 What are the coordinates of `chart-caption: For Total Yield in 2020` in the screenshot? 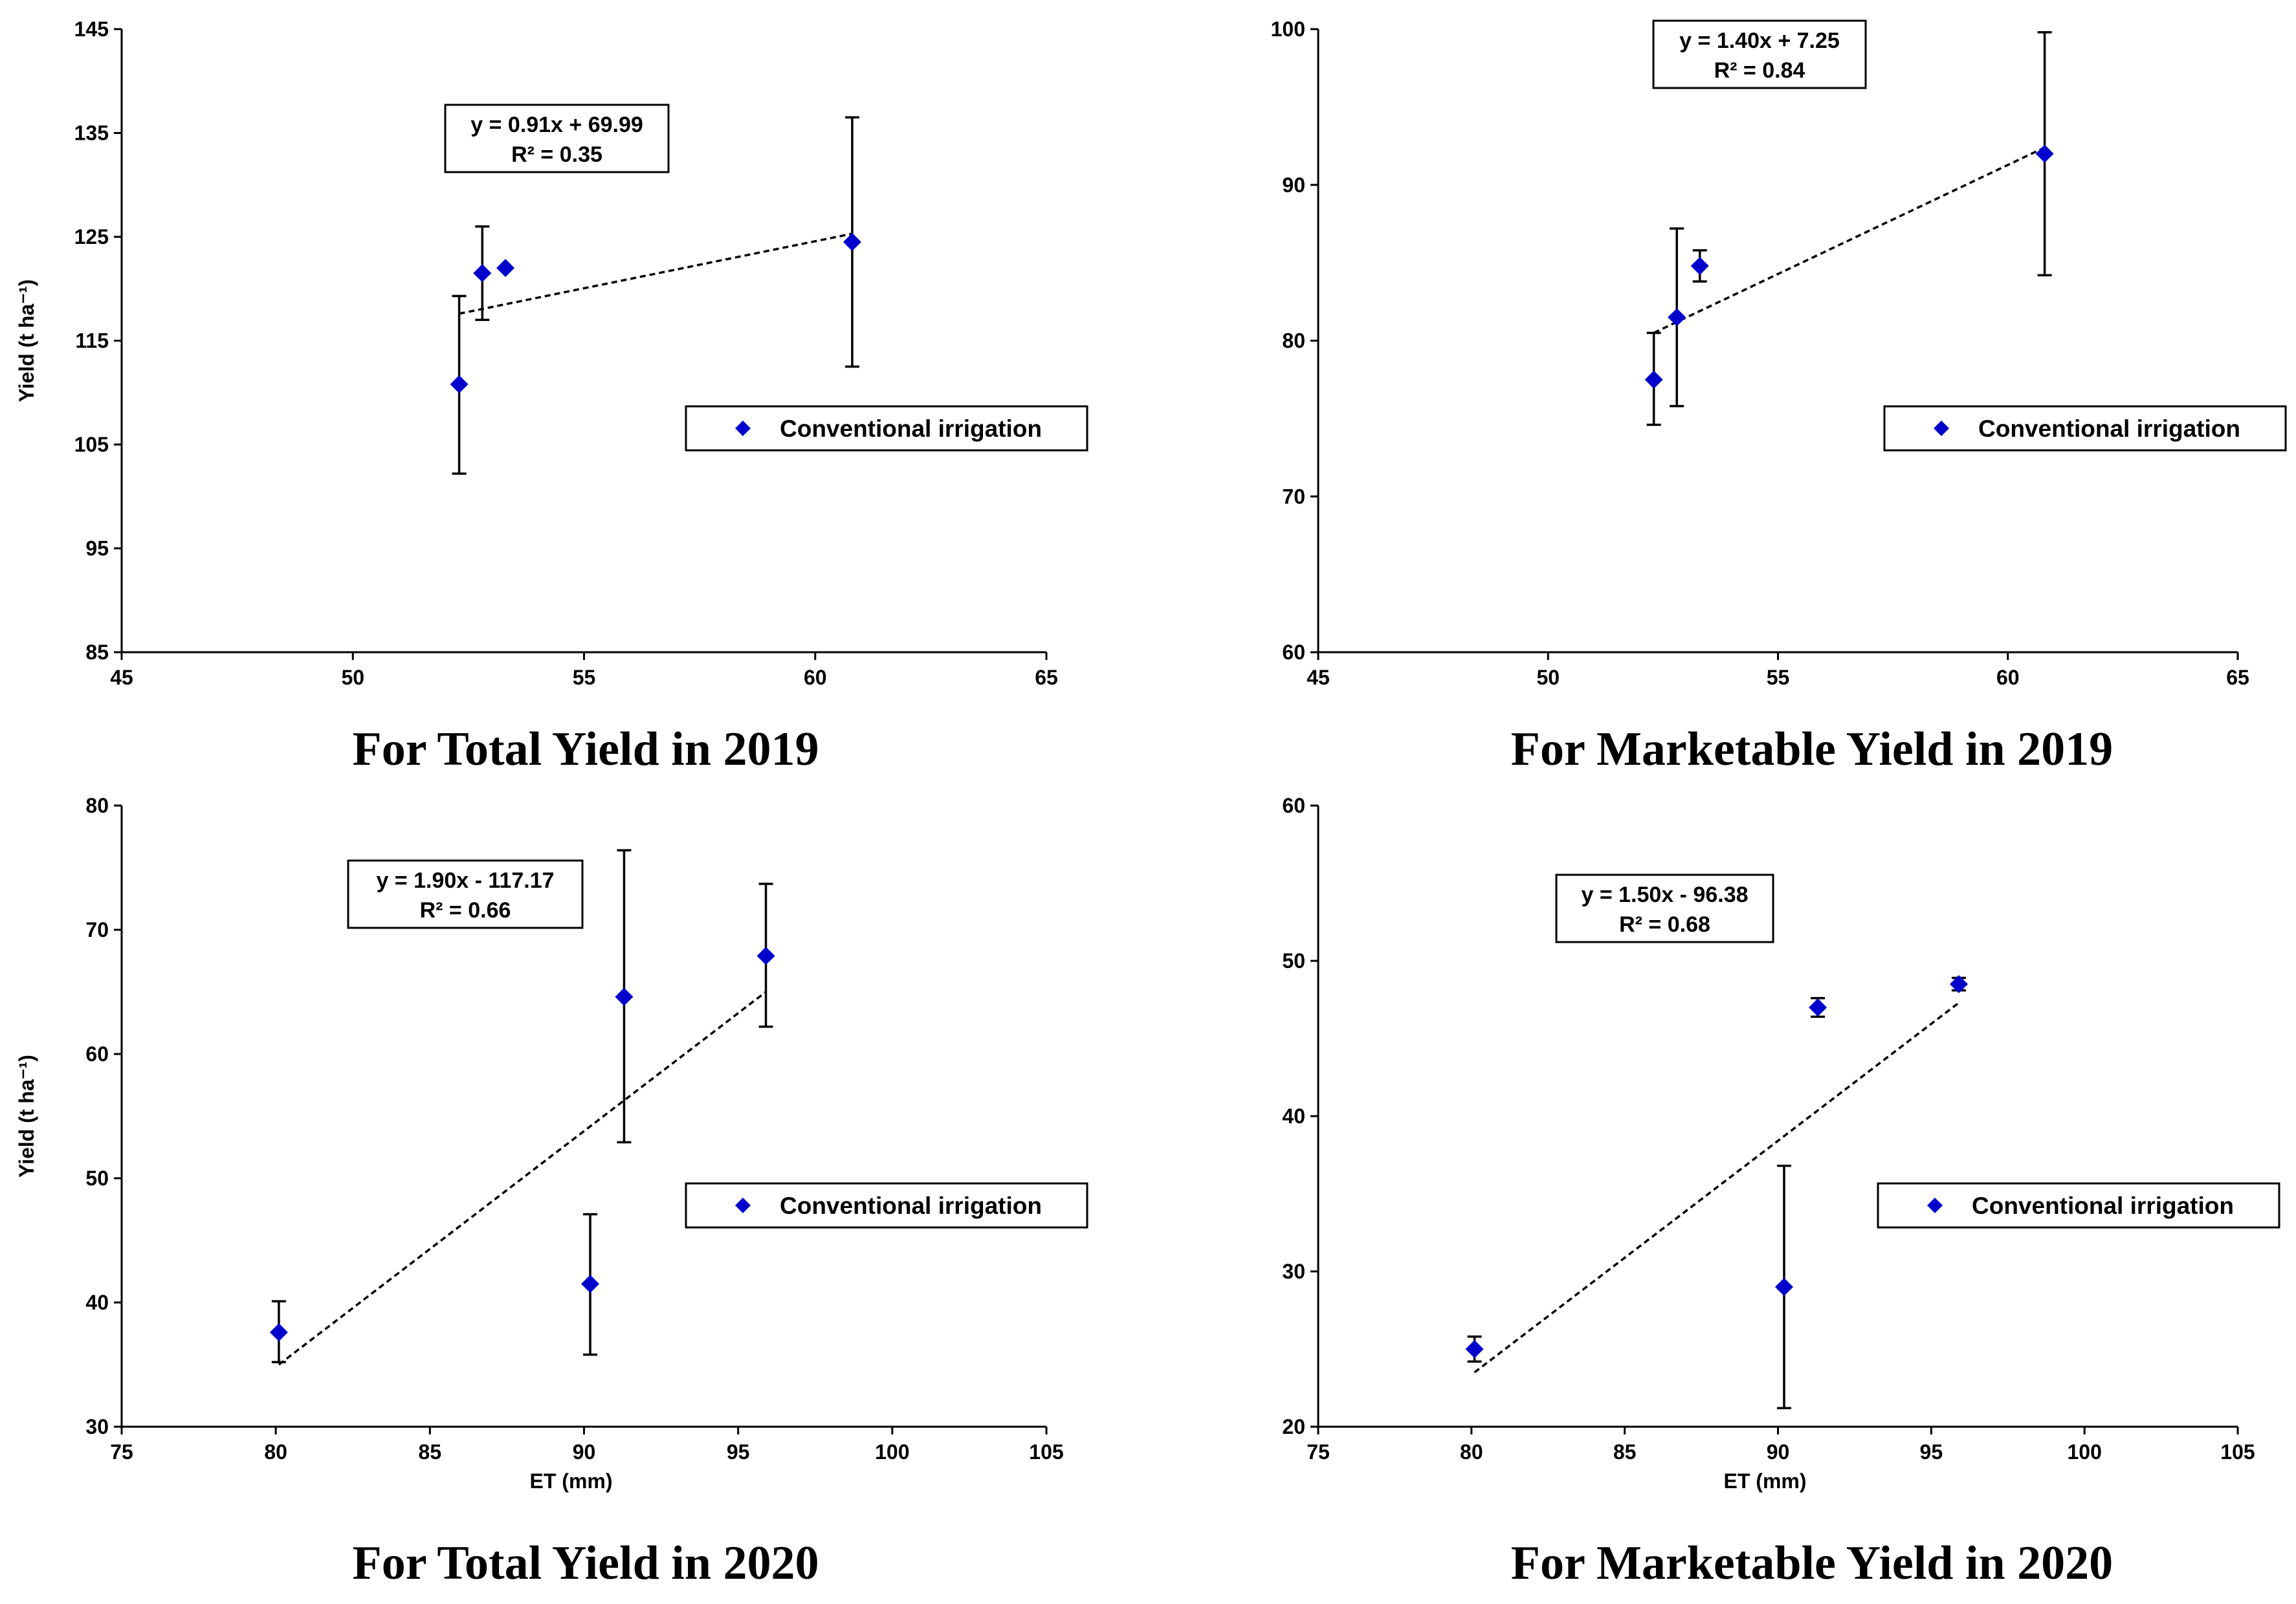 It's located at (586, 1563).